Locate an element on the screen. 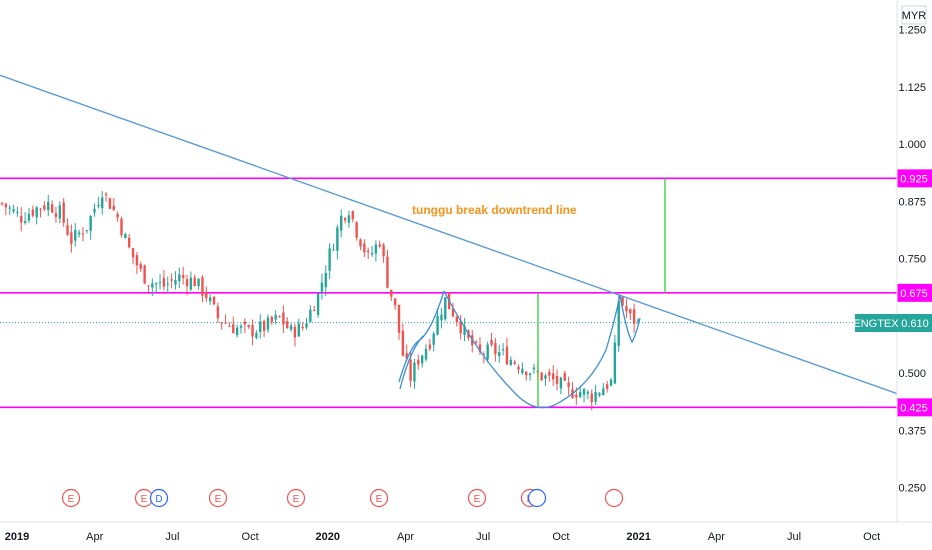  level-badge-text: 0.675 is located at coordinates (914, 294).